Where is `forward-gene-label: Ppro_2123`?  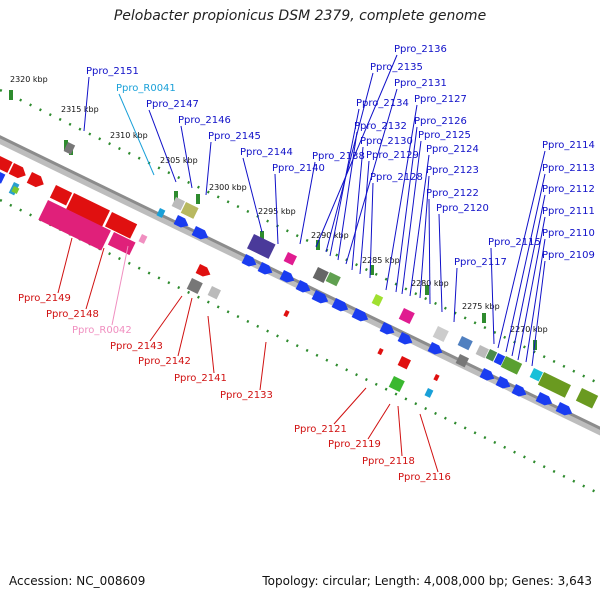 forward-gene-label: Ppro_2123 is located at coordinates (452, 170).